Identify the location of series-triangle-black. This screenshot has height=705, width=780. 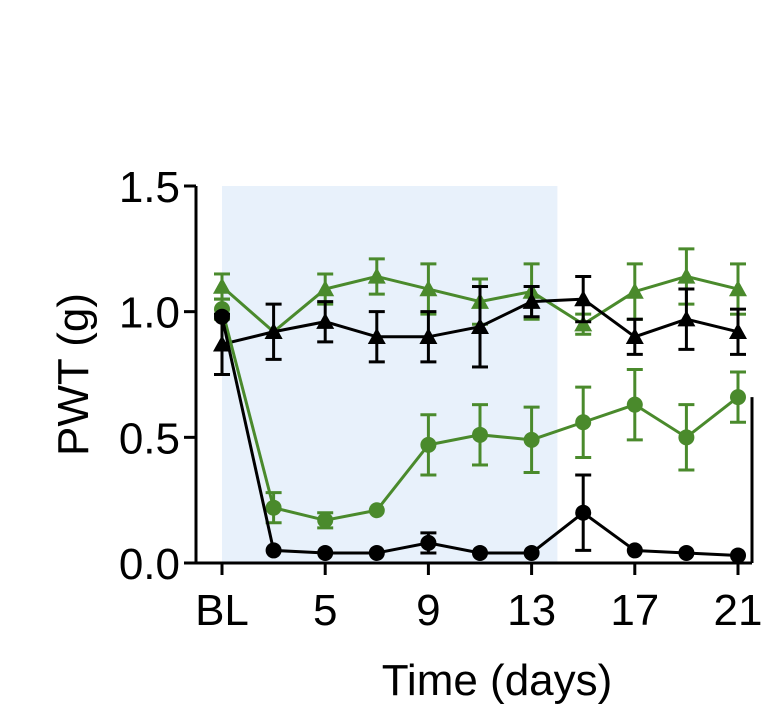
(480, 325).